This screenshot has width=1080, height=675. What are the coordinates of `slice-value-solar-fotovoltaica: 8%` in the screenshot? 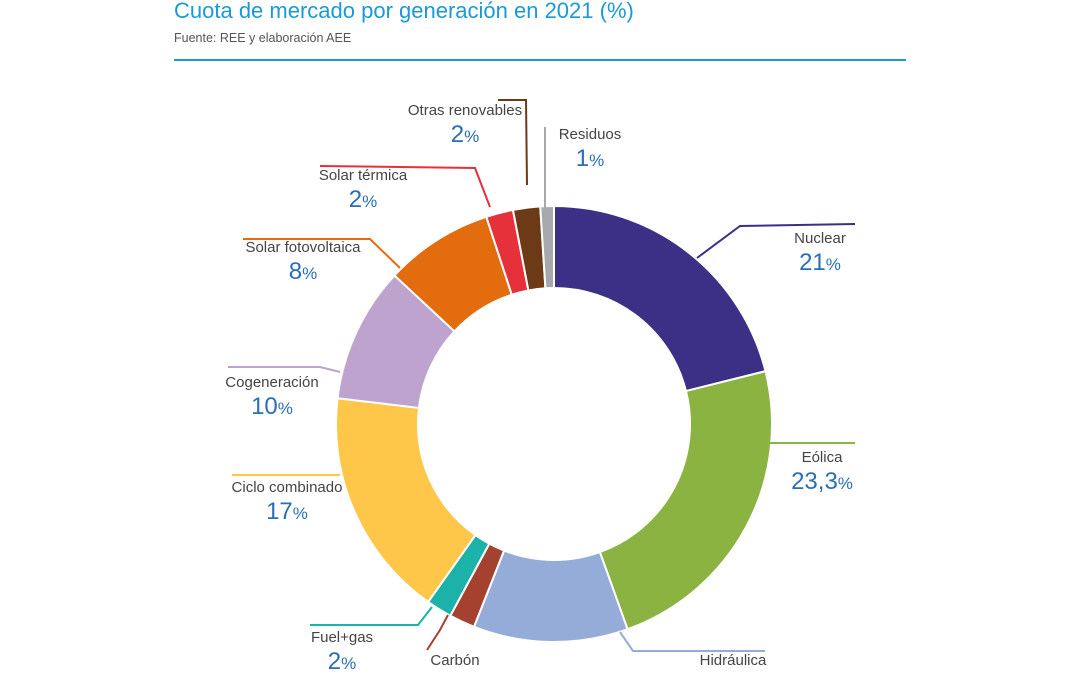 It's located at (303, 271).